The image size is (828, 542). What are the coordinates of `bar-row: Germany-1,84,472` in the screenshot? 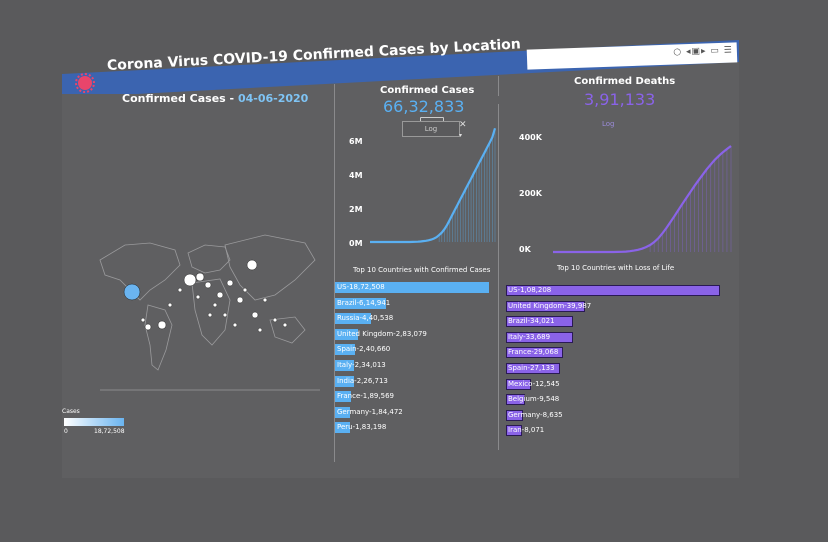 It's located at (412, 412).